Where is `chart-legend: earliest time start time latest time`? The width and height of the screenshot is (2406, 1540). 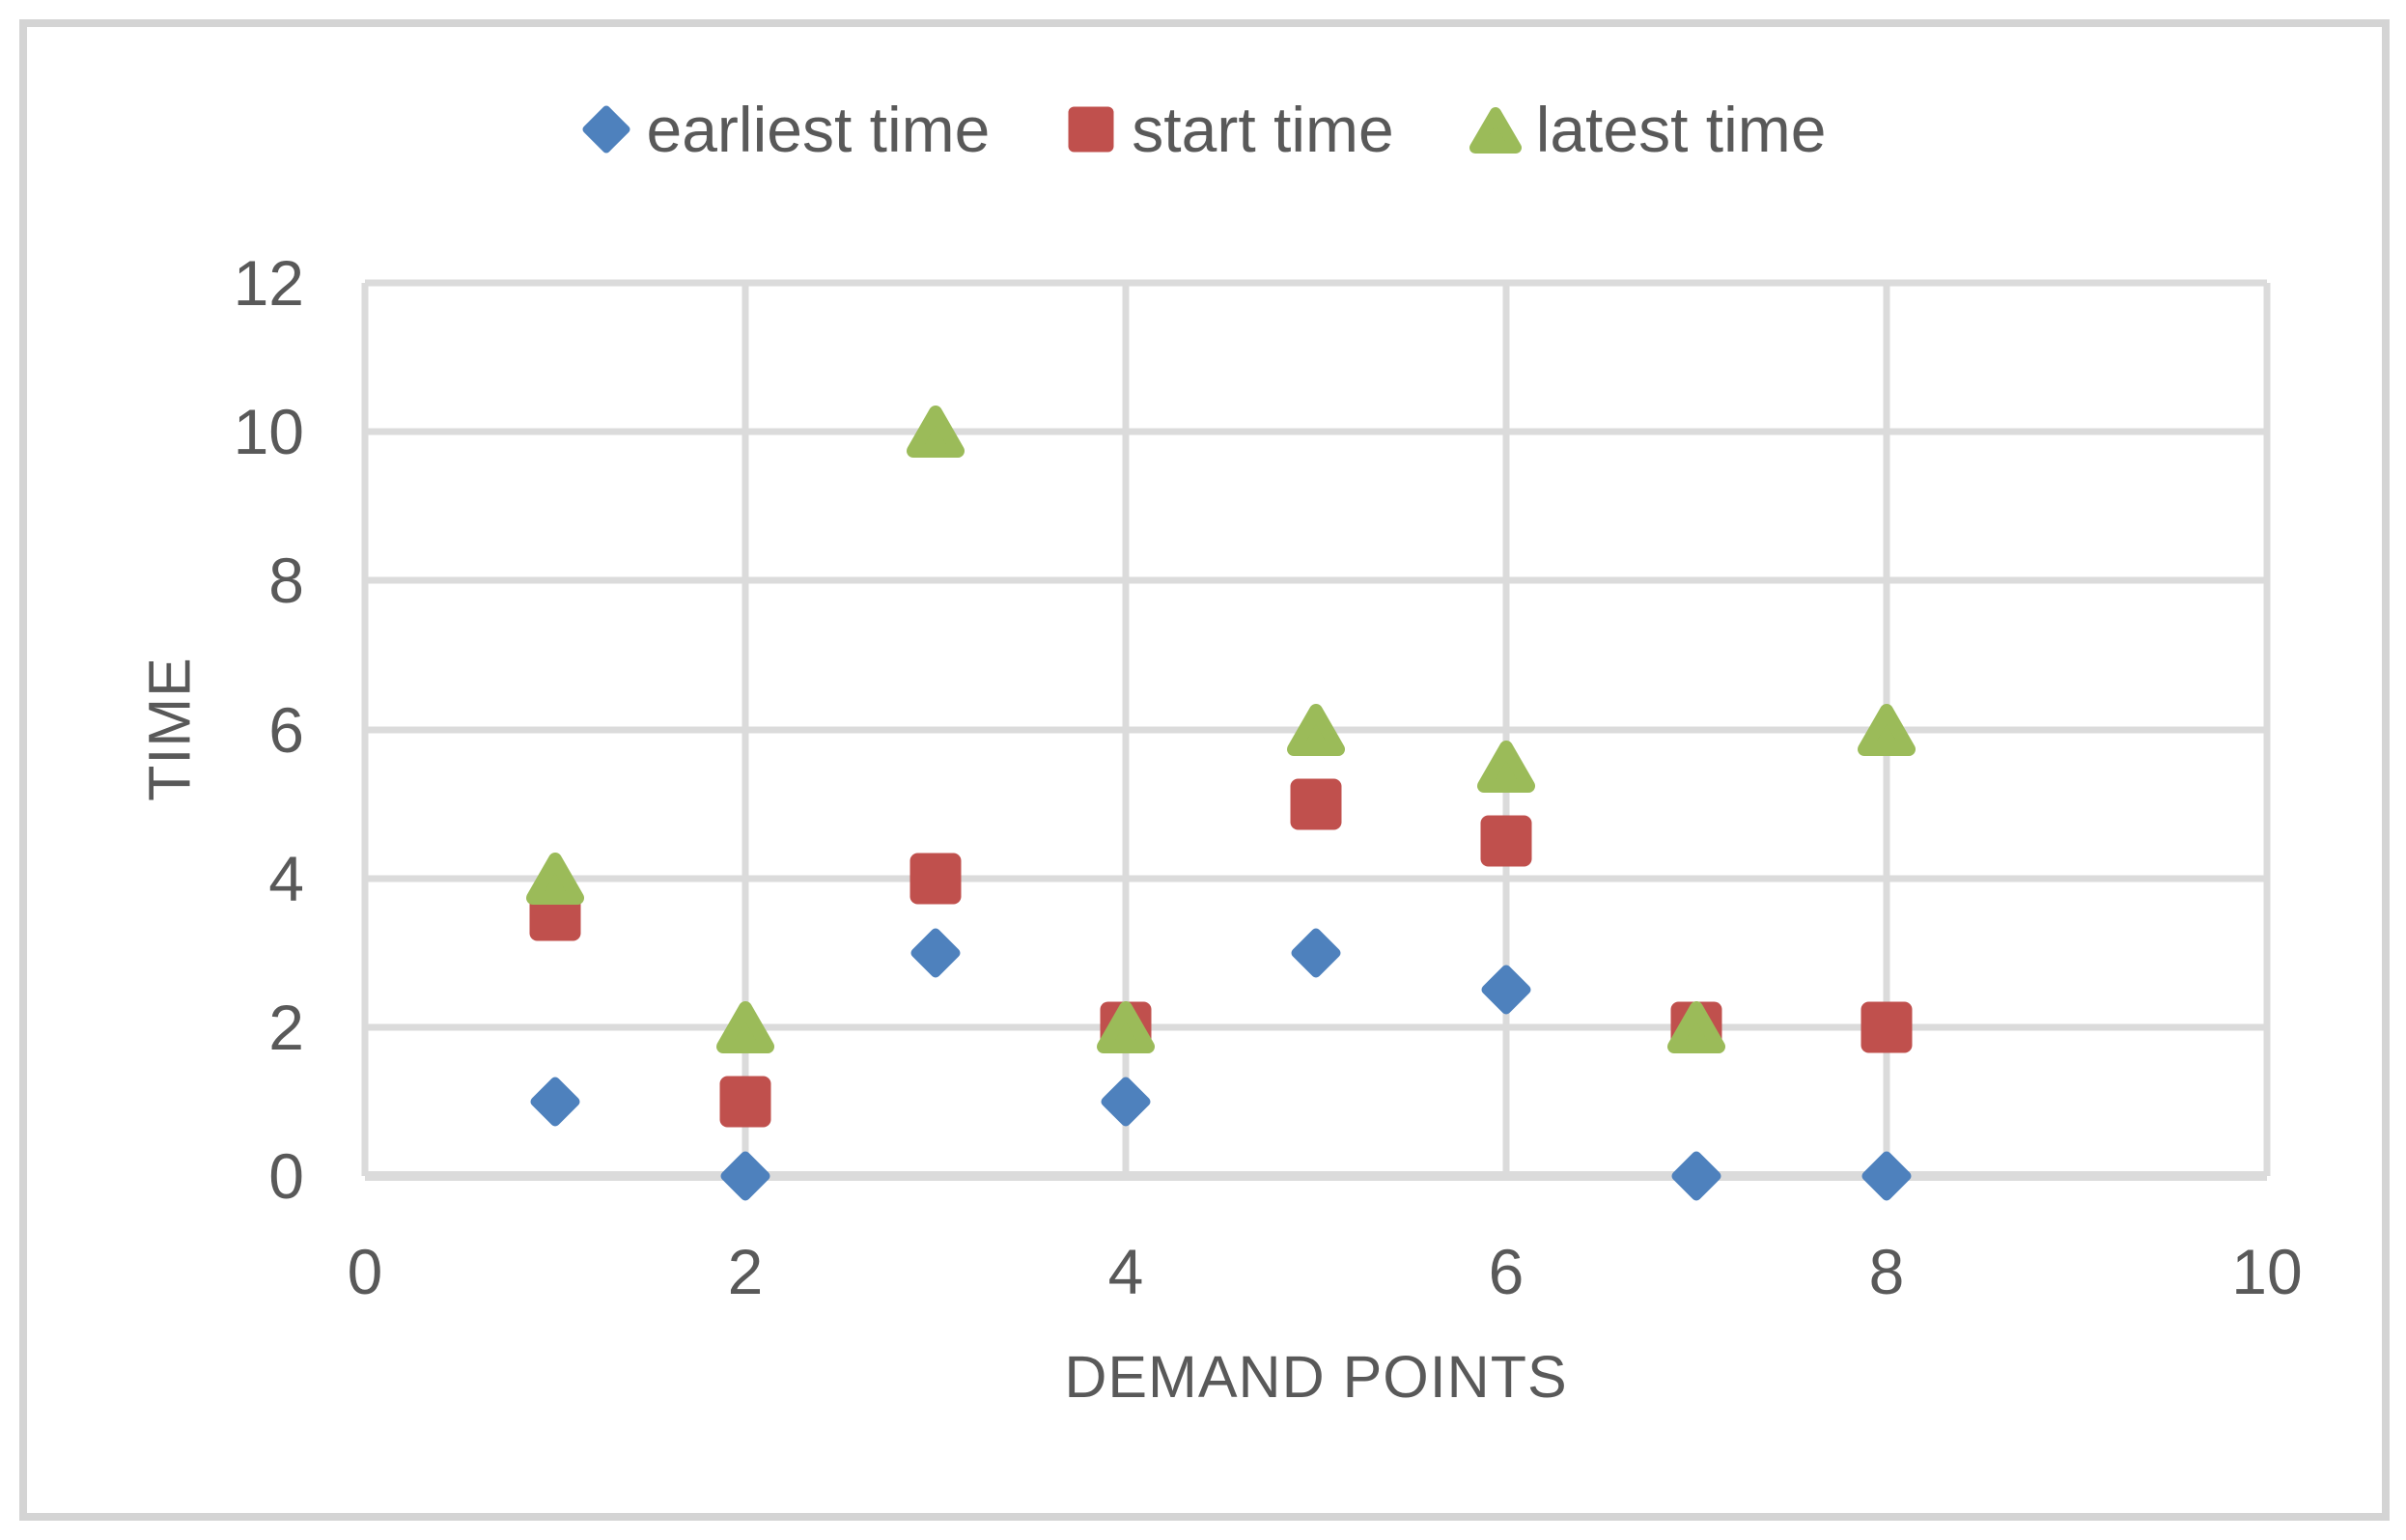
chart-legend: earliest time start time latest time is located at coordinates (1203, 129).